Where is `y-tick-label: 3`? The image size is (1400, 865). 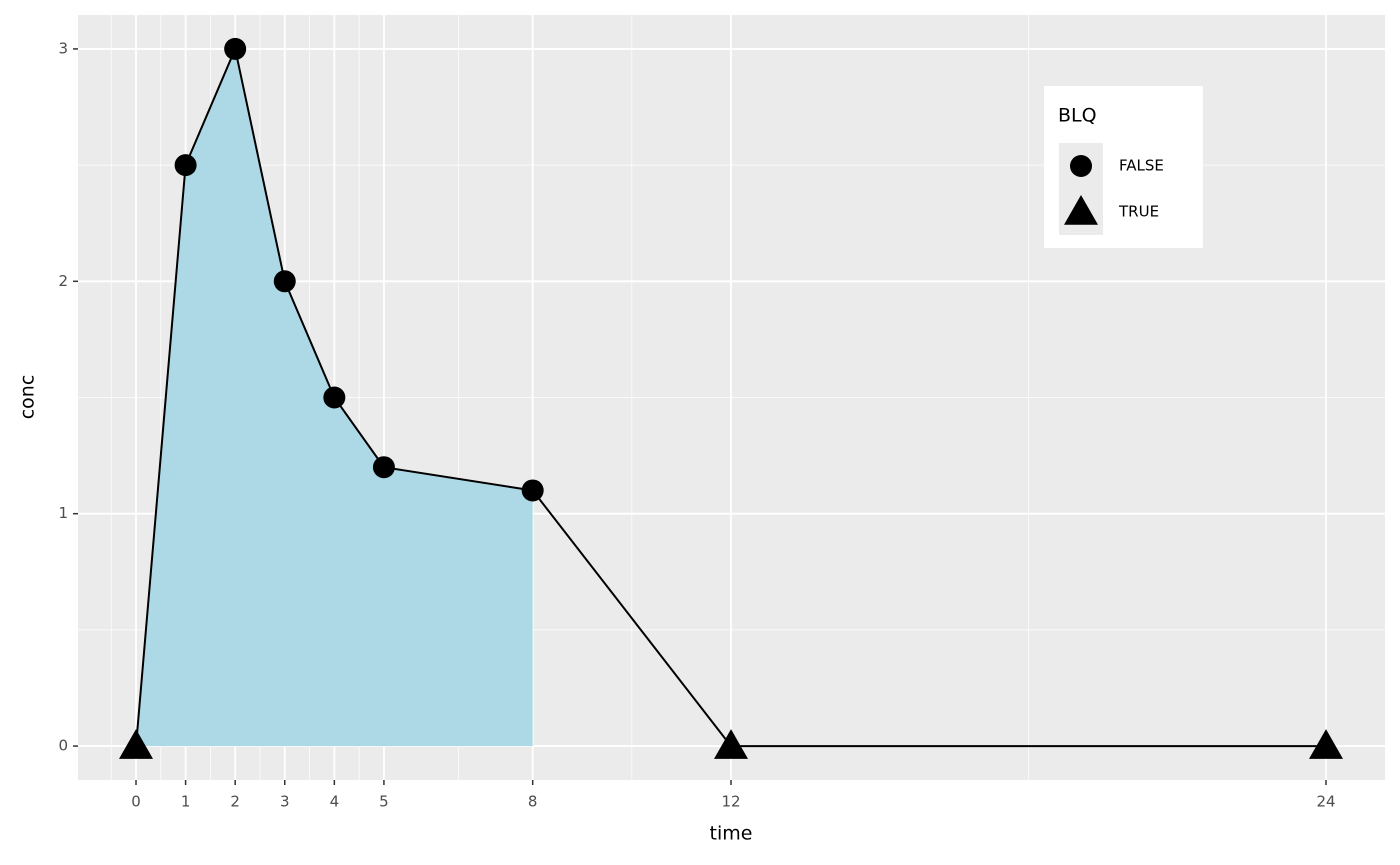
y-tick-label: 3 is located at coordinates (63, 48).